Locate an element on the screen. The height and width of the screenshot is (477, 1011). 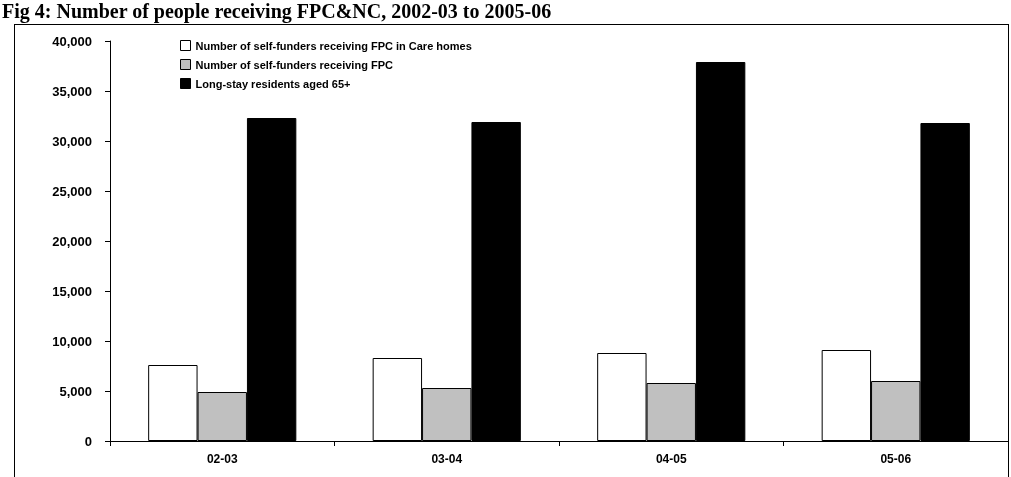
y-tick-label: 0 is located at coordinates (88, 441).